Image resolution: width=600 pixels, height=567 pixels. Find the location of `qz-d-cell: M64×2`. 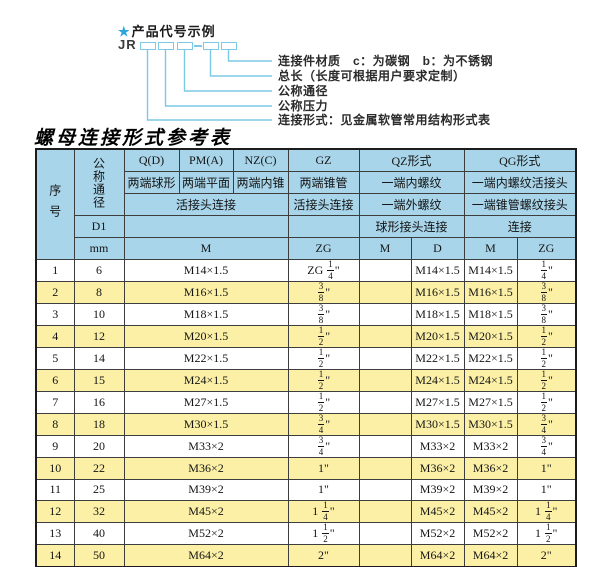

qz-d-cell: M64×2 is located at coordinates (437, 555).